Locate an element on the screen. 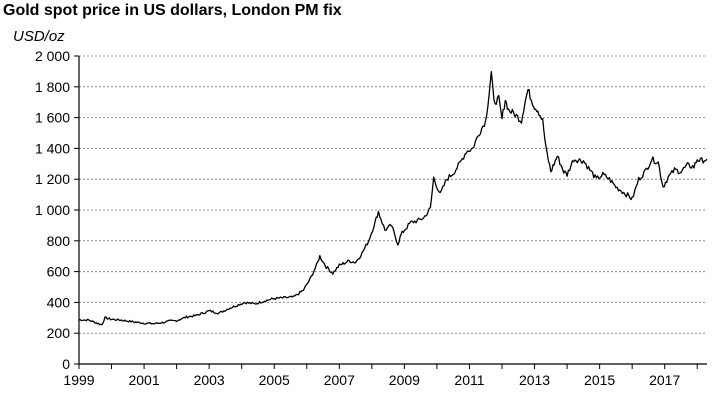  y-tick-label: 600 is located at coordinates (59, 272).